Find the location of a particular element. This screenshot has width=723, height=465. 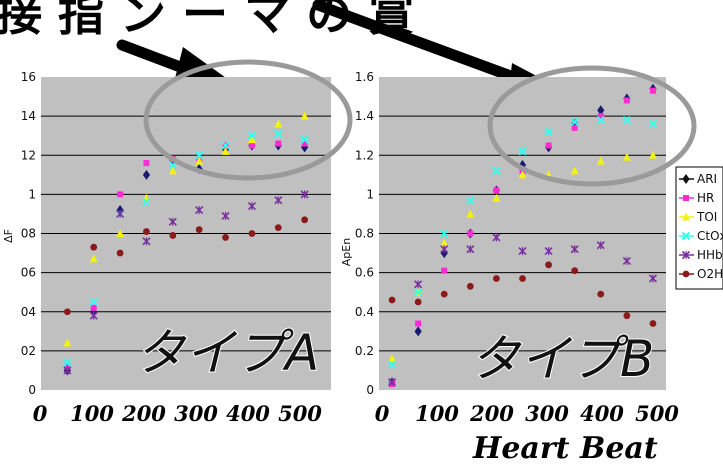

y-axis-a: 0 02 04 06 08 1 12 14 16 is located at coordinates (28, 233).